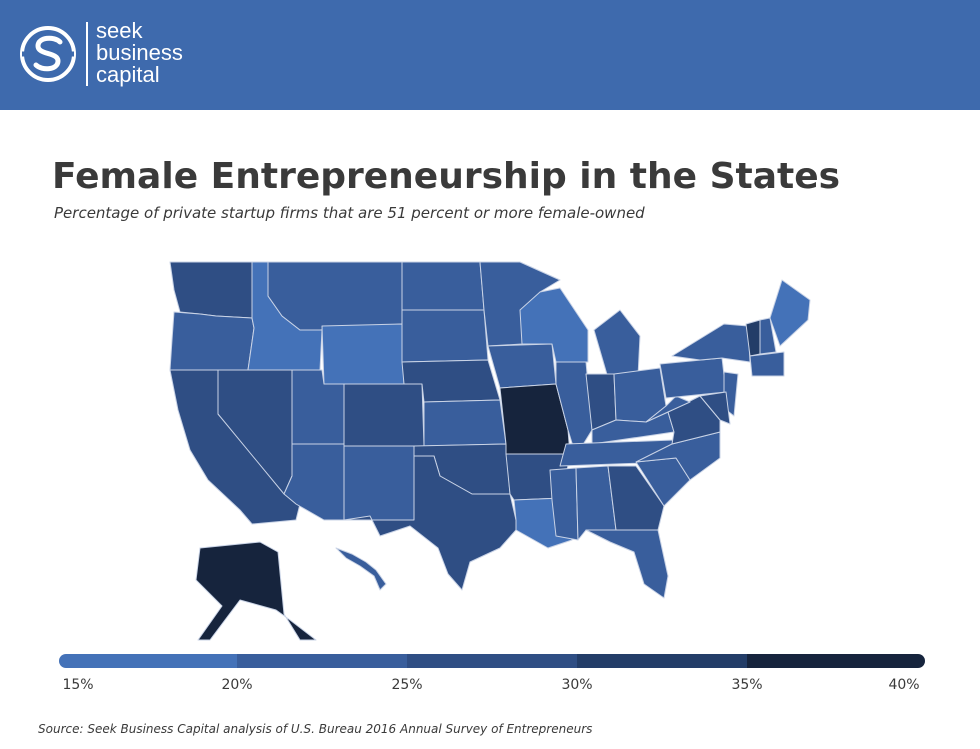 This screenshot has width=980, height=749. I want to click on state-ia, so click(522, 366).